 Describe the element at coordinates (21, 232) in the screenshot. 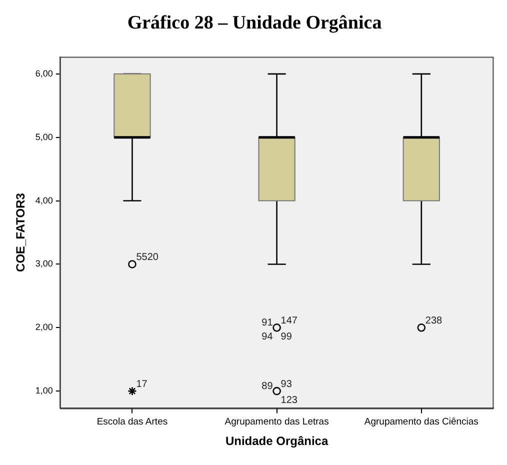

I see `y-axis-title: COE_FATOR3` at that location.